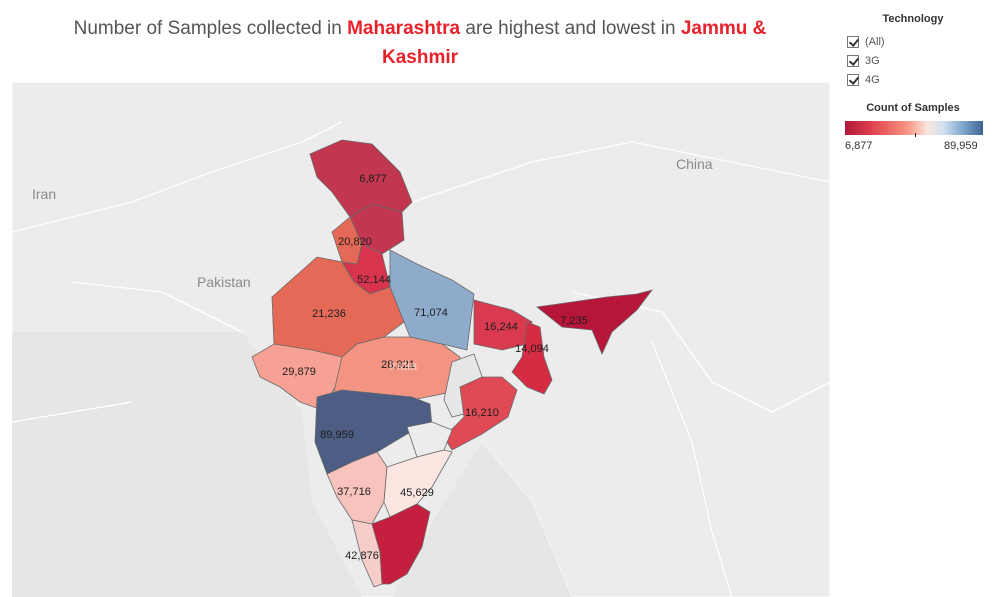  What do you see at coordinates (853, 80) in the screenshot?
I see `checkbox-4g` at bounding box center [853, 80].